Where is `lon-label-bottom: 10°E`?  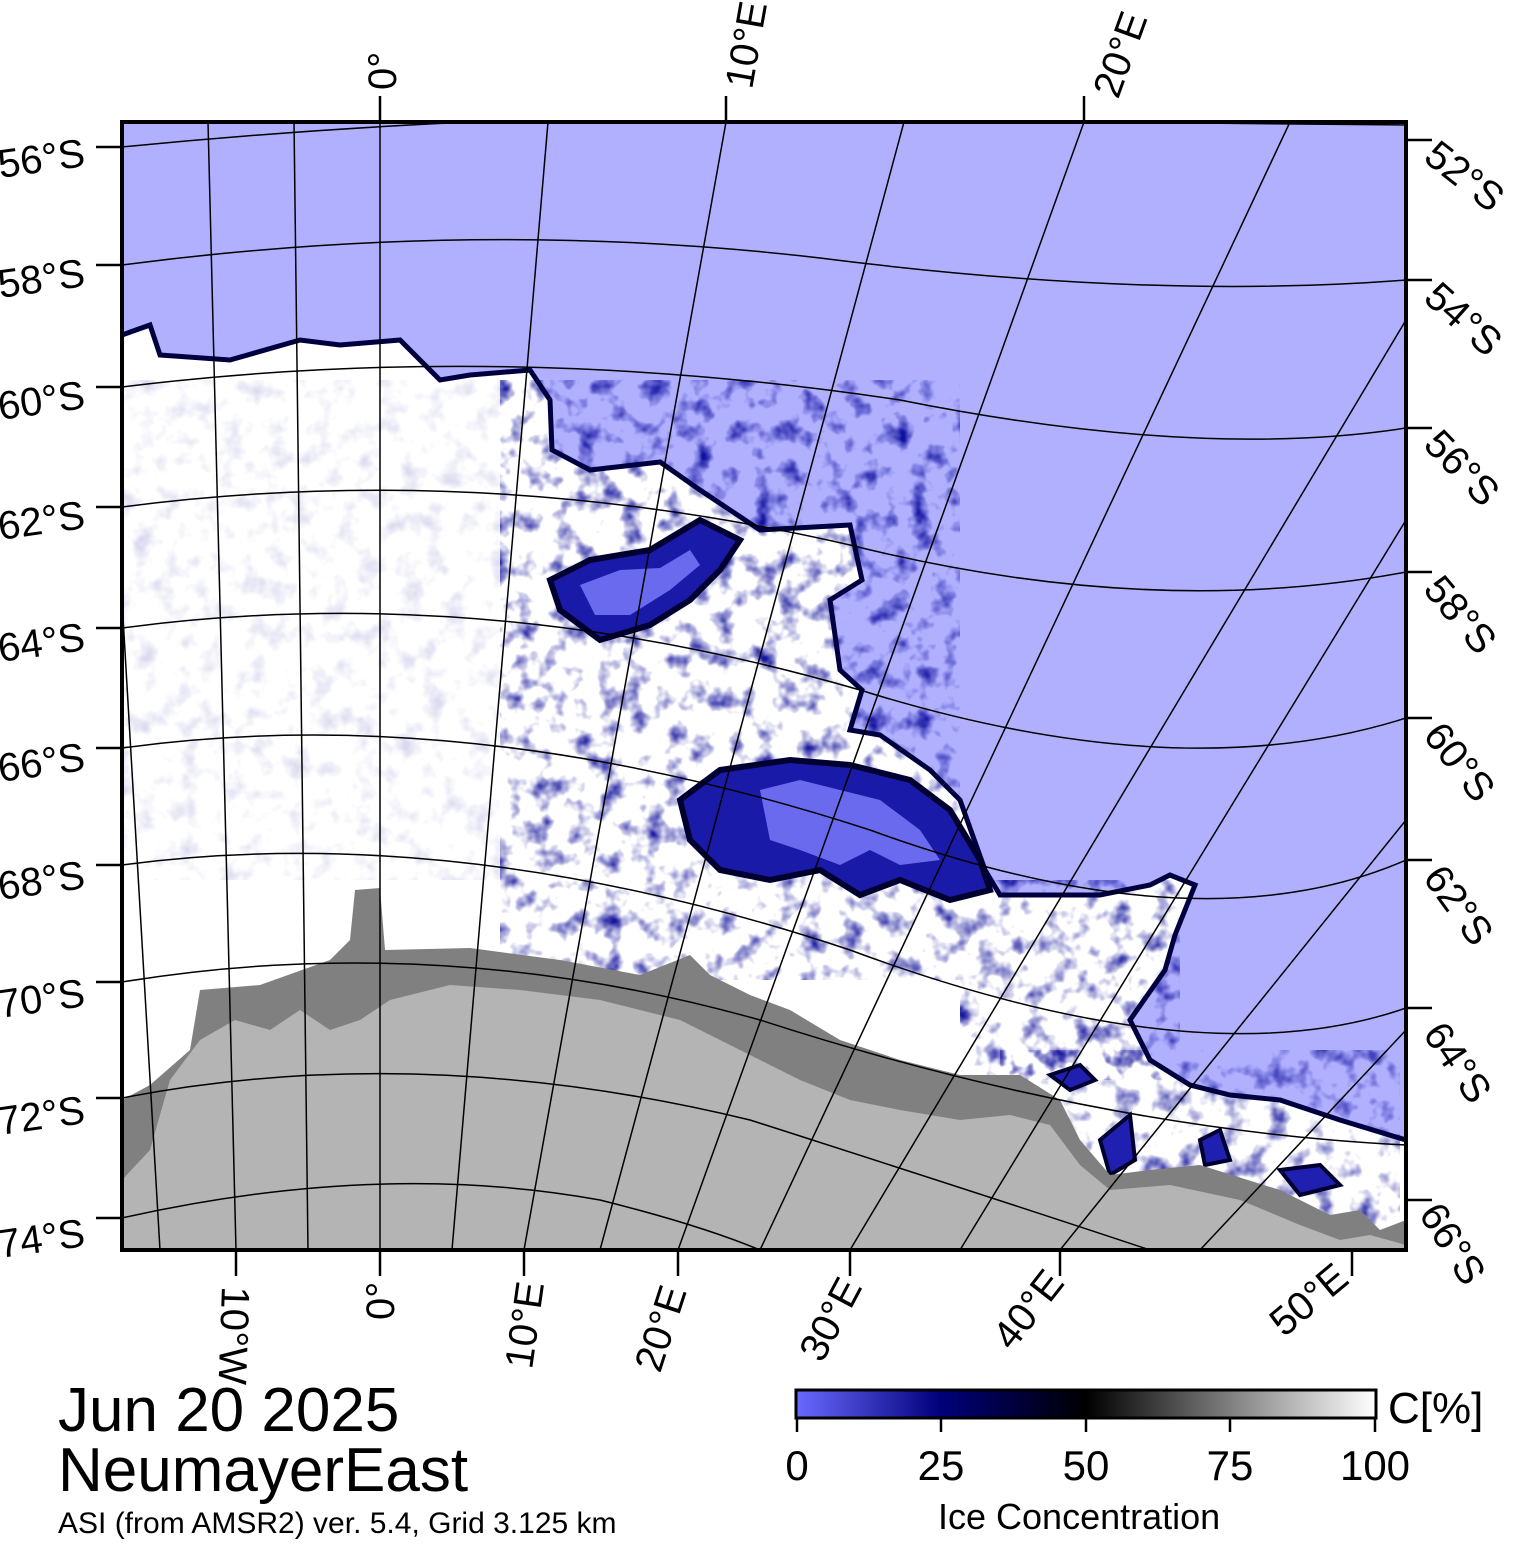
lon-label-bottom: 10°E is located at coordinates (525, 1325).